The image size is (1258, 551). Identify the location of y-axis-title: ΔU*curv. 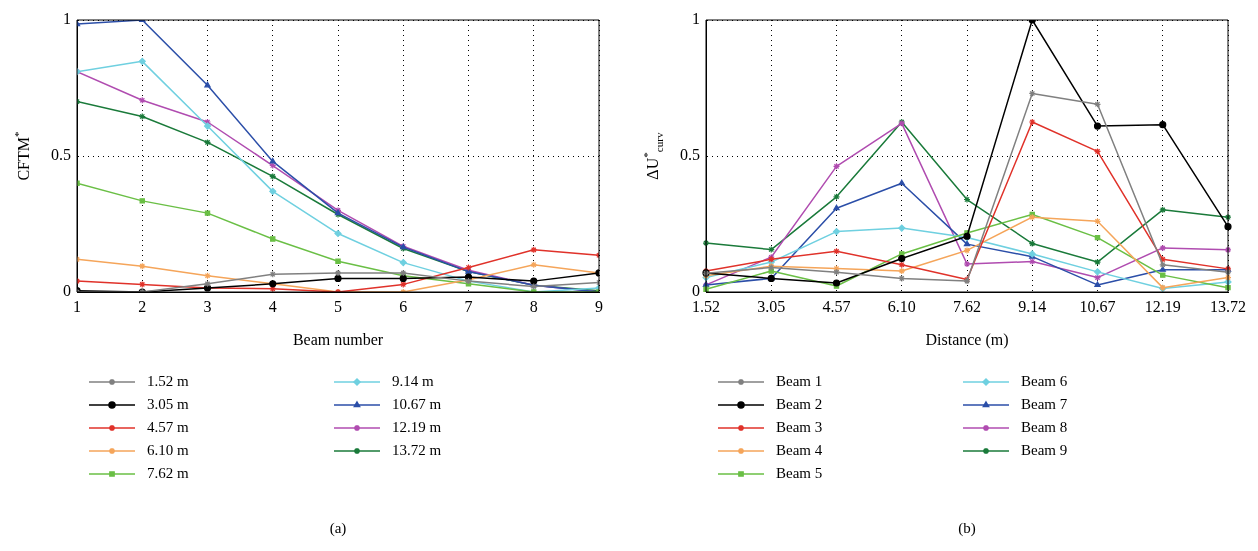
(653, 155).